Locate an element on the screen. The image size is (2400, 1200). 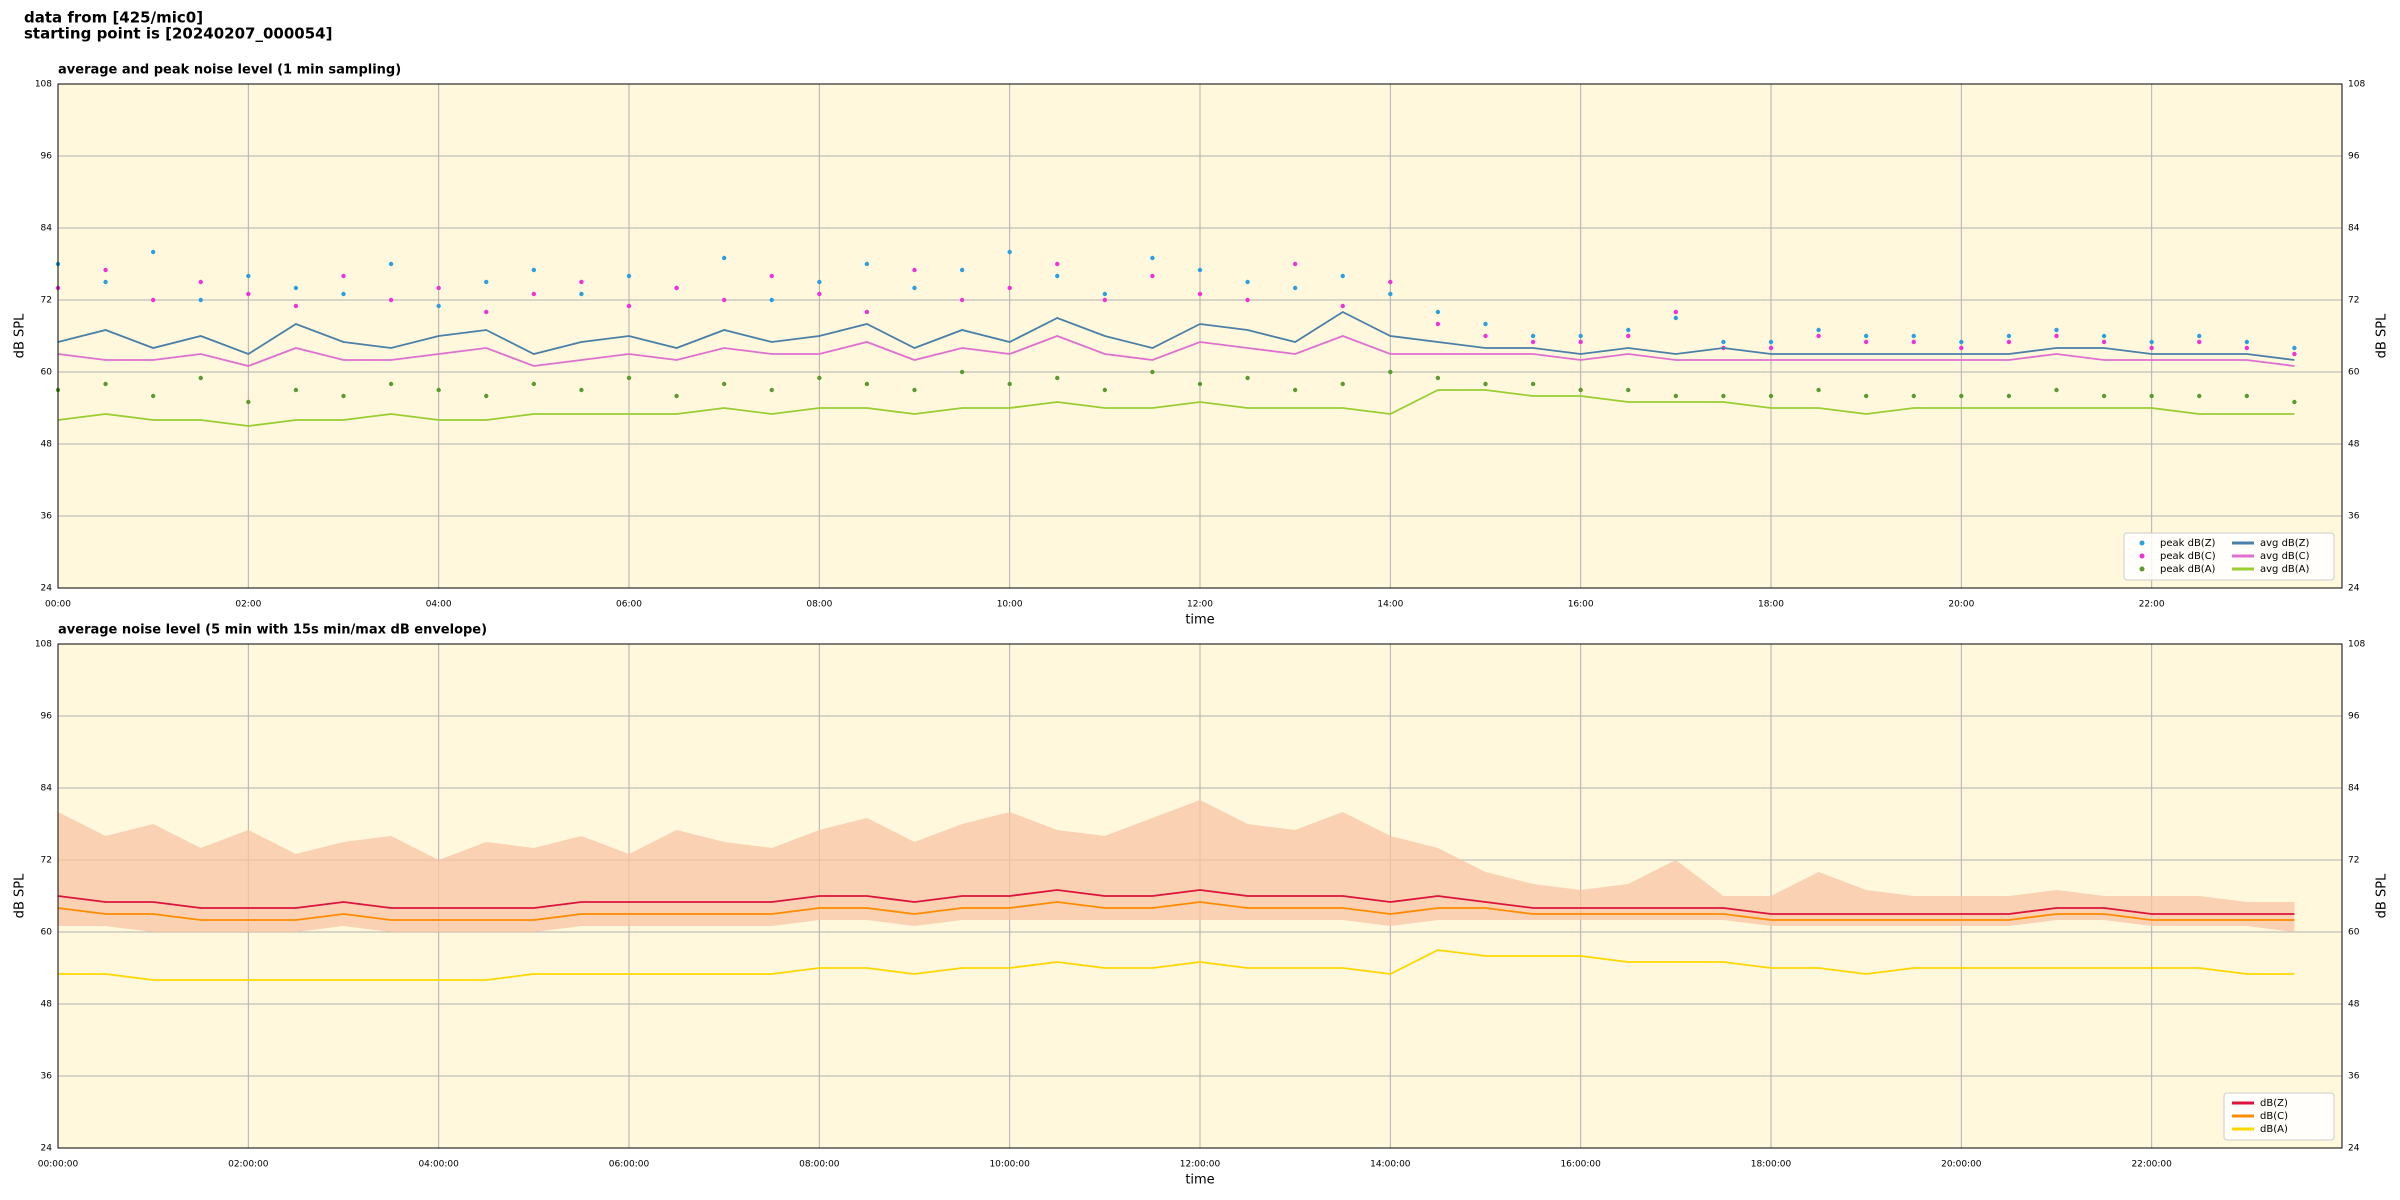
y-tick-label: 36 is located at coordinates (2354, 1077).